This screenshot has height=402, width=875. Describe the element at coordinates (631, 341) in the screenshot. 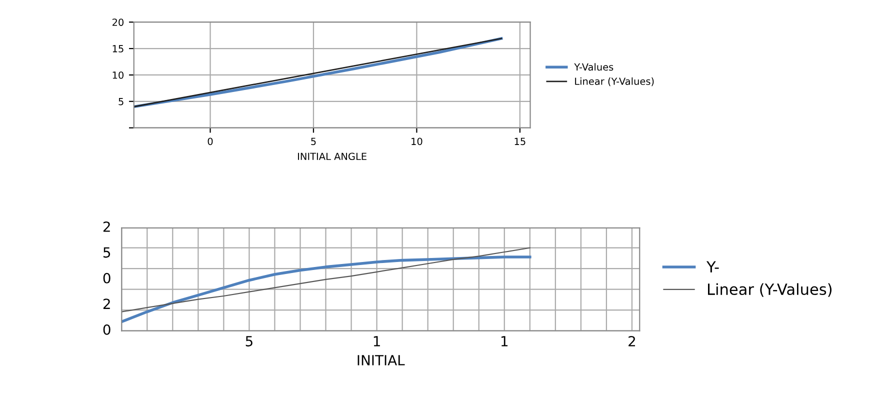

I see `x-tick-label: 2` at that location.